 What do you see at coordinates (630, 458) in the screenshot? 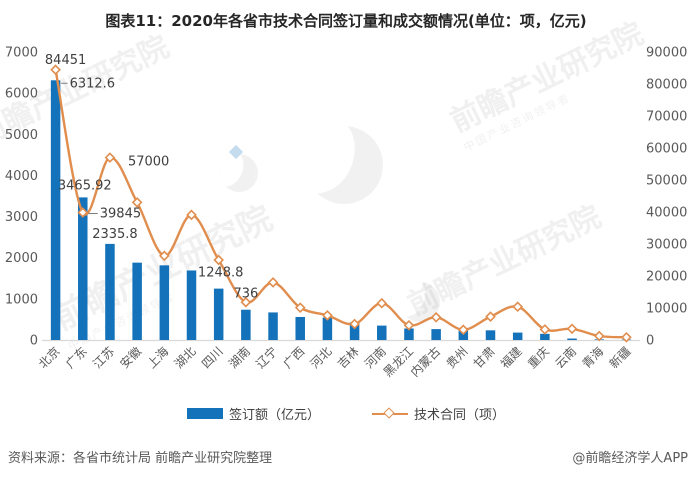
I see `brand-note: @前瞻经济学人APP` at bounding box center [630, 458].